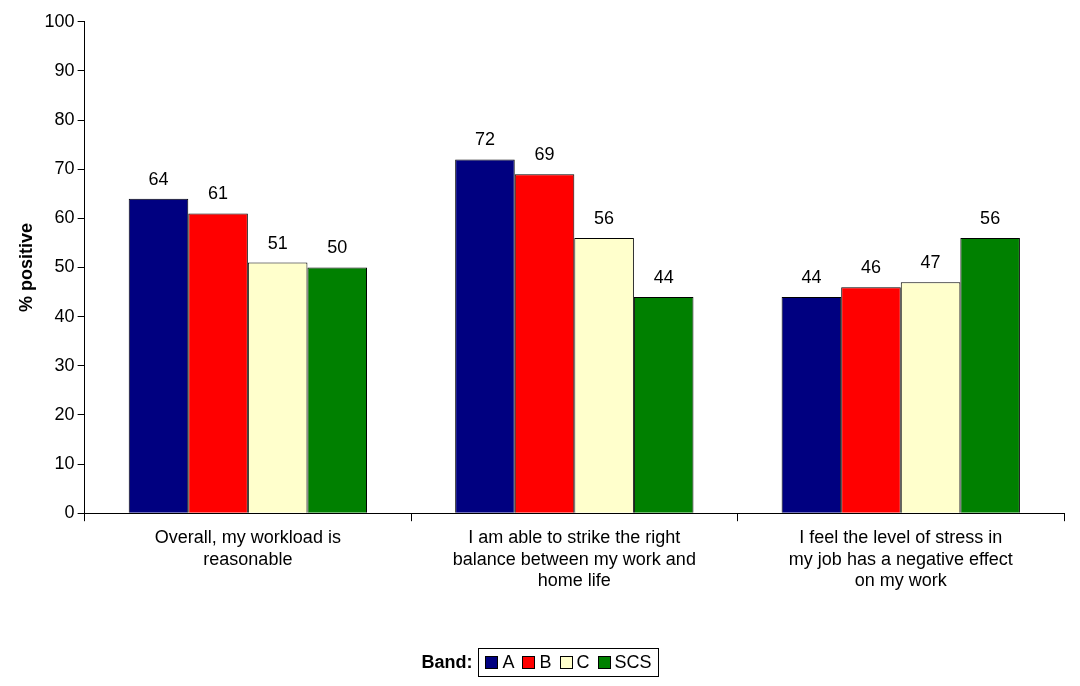 This screenshot has width=1080, height=686. I want to click on y-tick-label: 20, so click(64, 413).